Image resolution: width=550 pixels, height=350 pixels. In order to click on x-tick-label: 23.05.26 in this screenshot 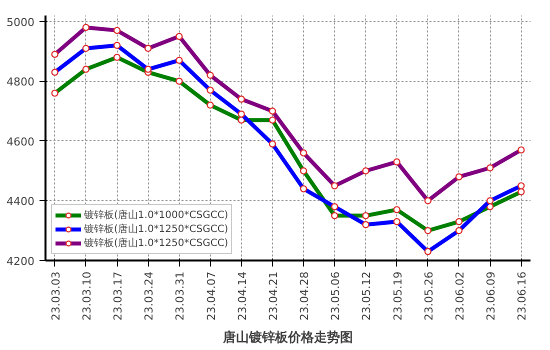, I will do `click(429, 296)`.